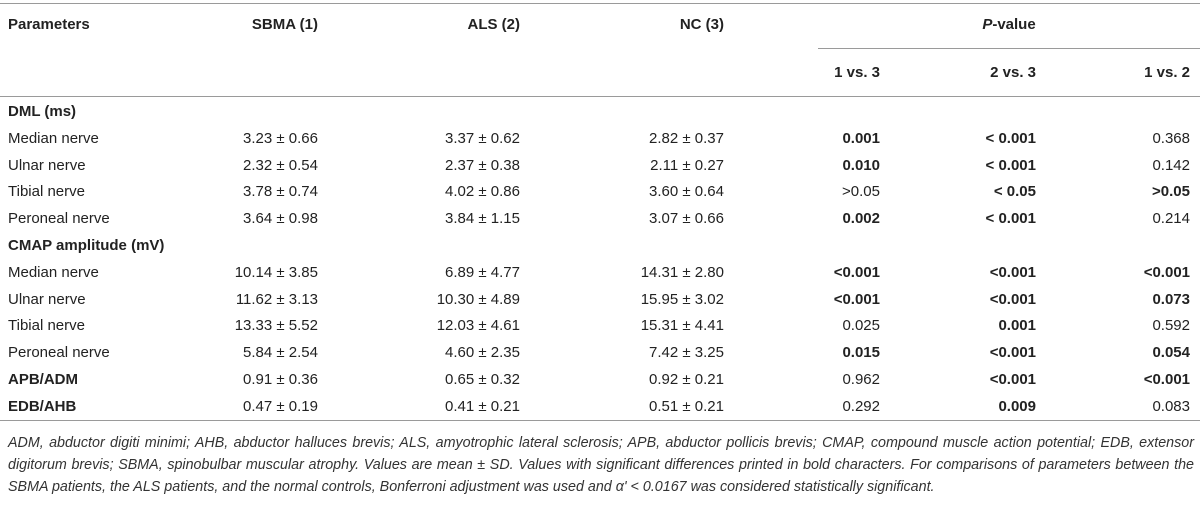 The height and width of the screenshot is (519, 1200). What do you see at coordinates (43, 379) in the screenshot?
I see `row-label: APB/ADM` at bounding box center [43, 379].